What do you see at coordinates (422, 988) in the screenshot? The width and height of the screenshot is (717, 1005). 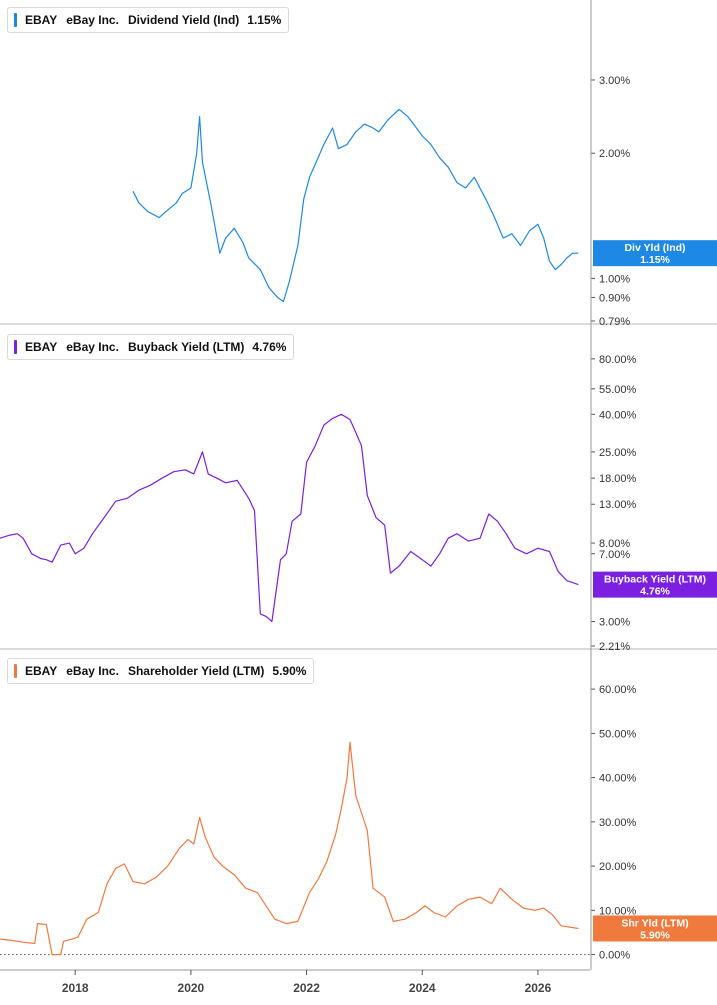 I see `x-tick-label: 2024` at bounding box center [422, 988].